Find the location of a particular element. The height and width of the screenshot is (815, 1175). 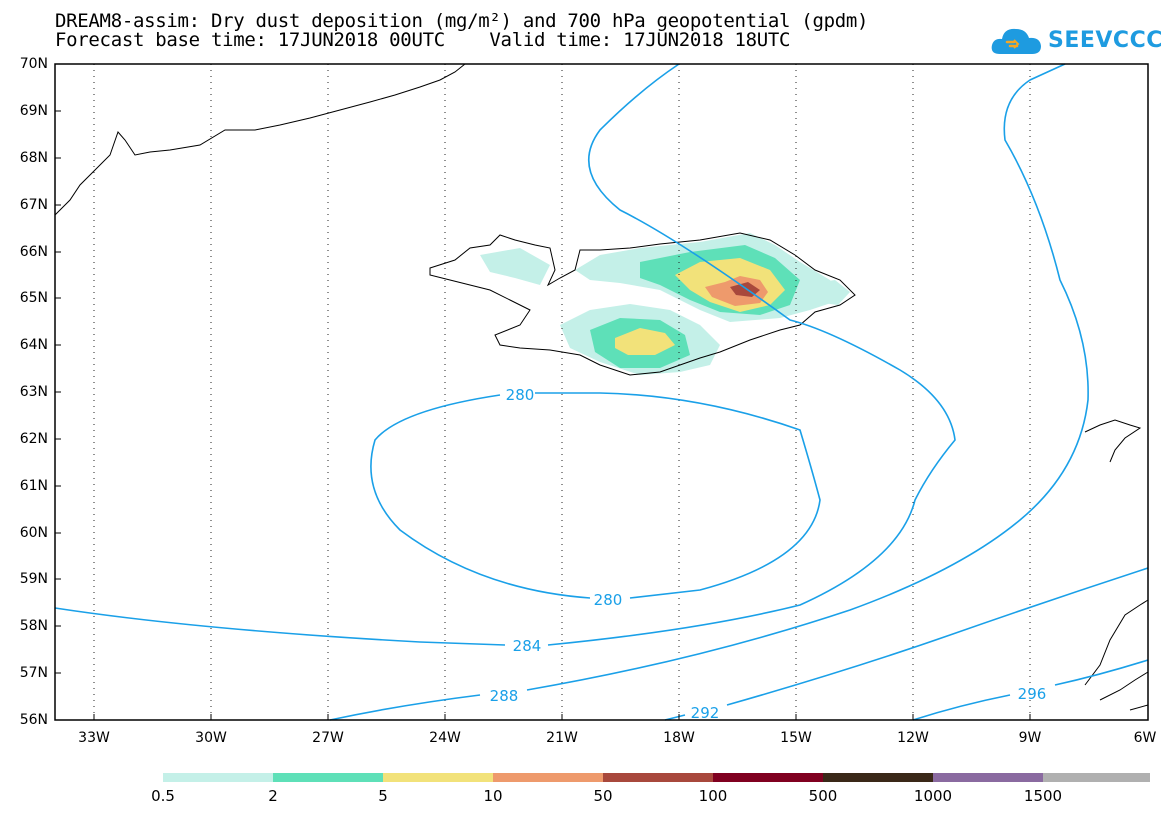

lat-label: 68N is located at coordinates (33, 158).